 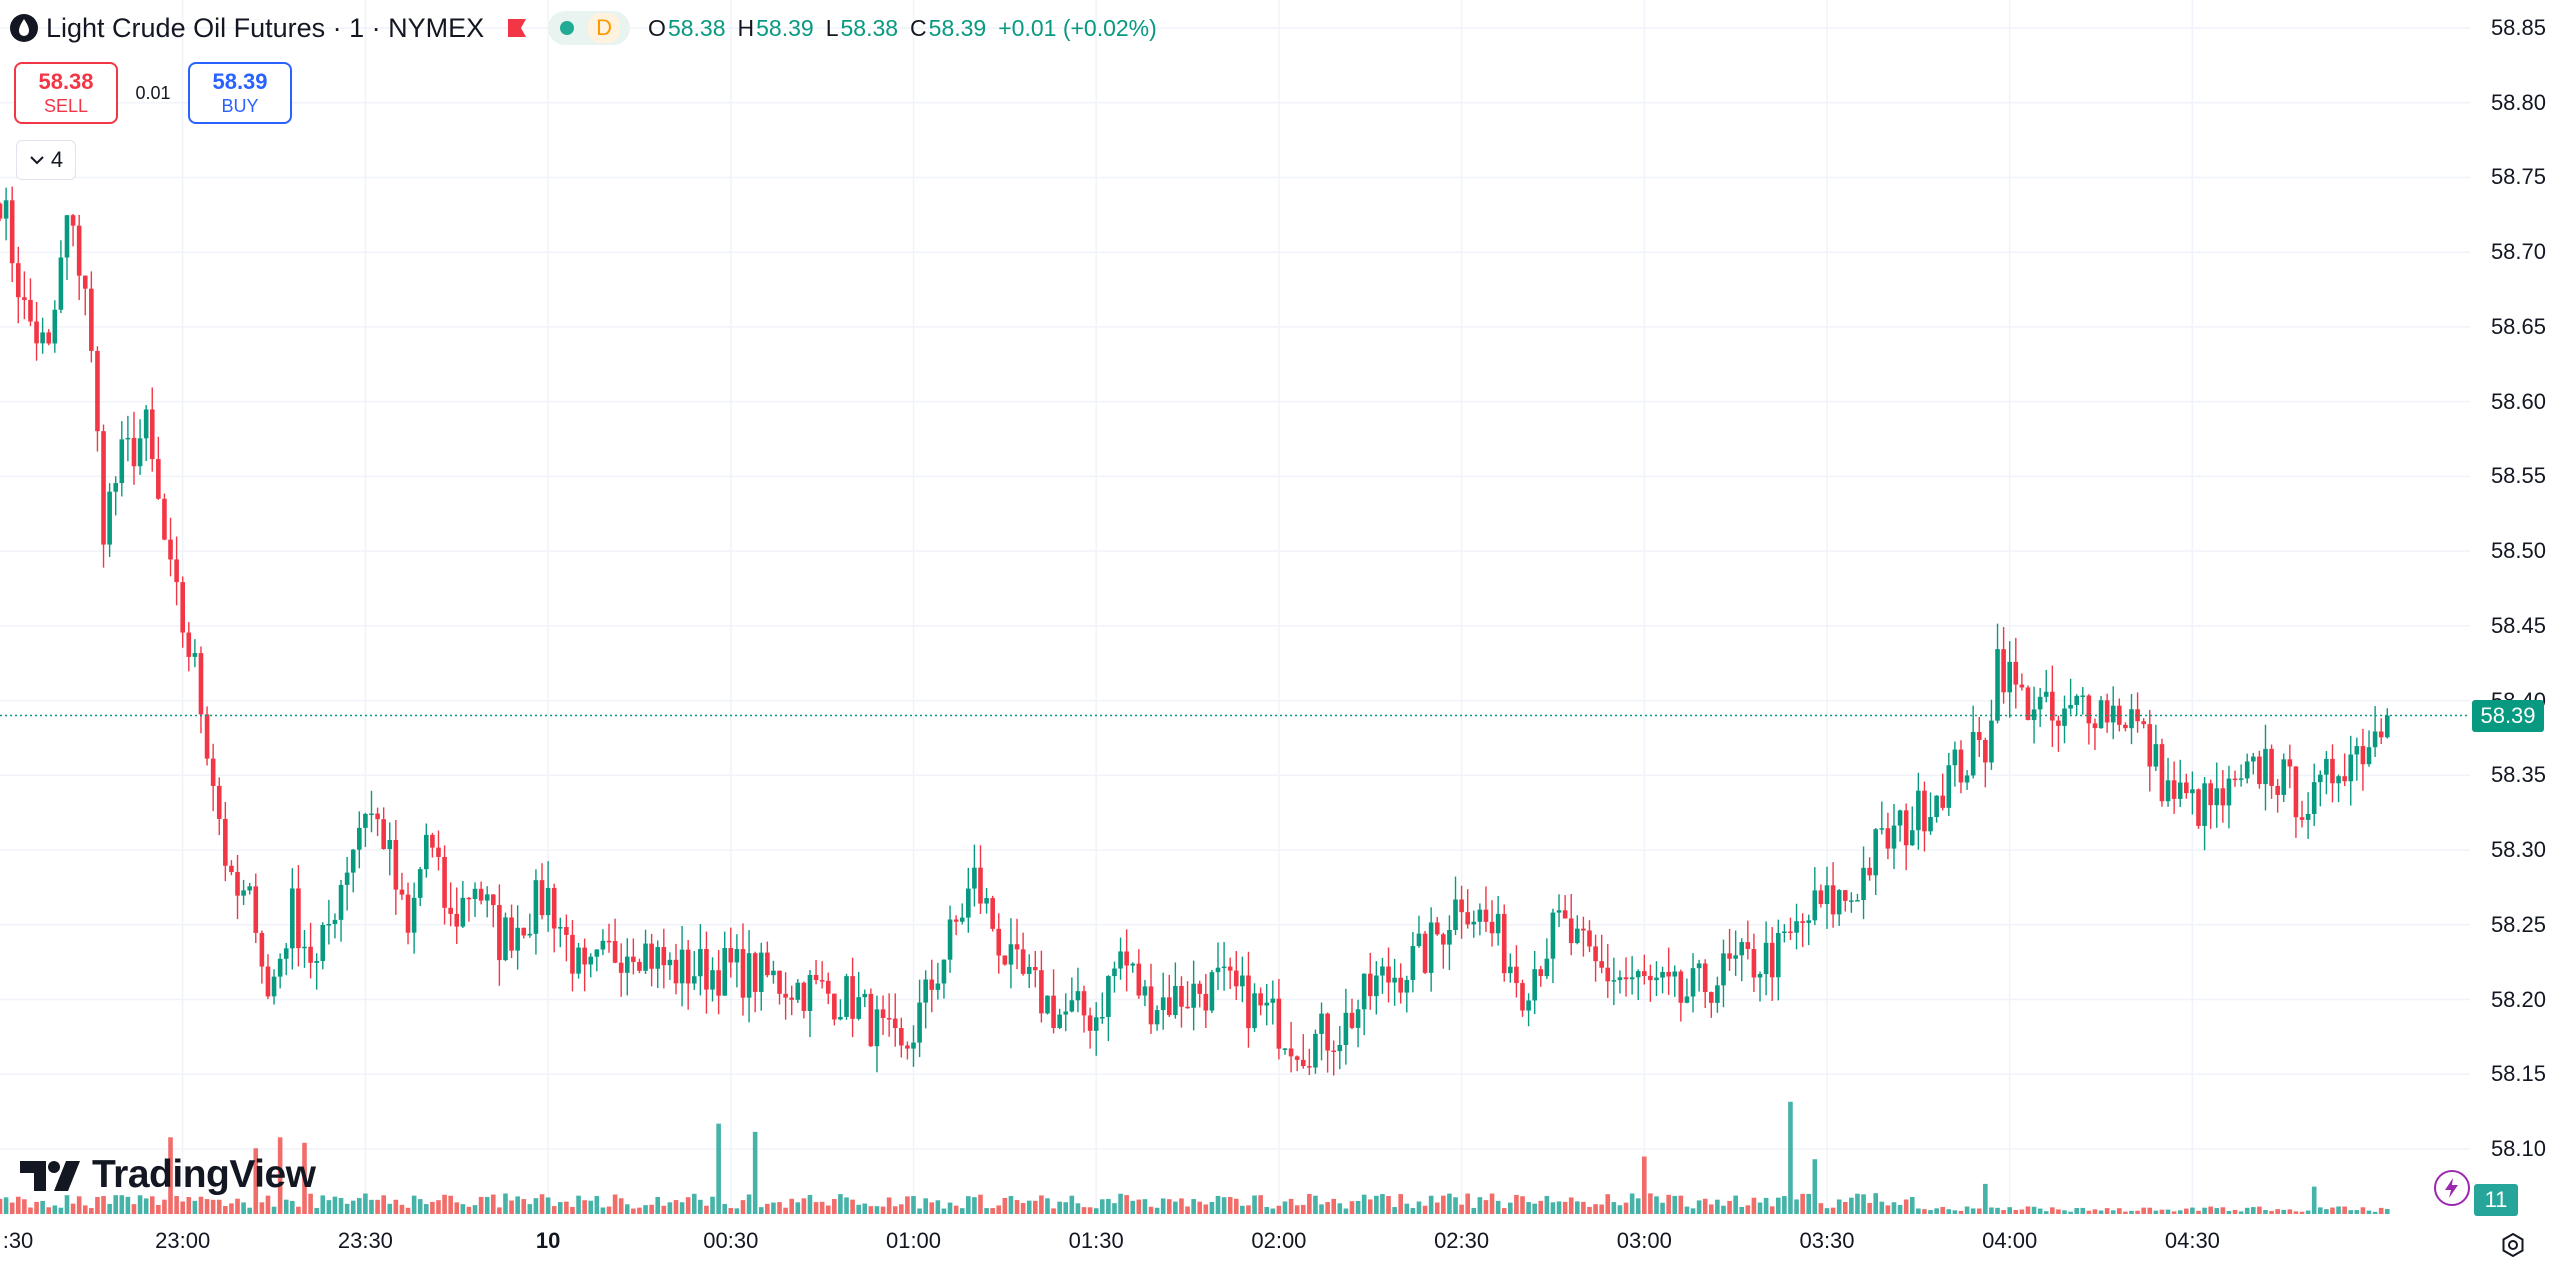 What do you see at coordinates (168, 1175) in the screenshot?
I see `tradingview-watermark: TradingView` at bounding box center [168, 1175].